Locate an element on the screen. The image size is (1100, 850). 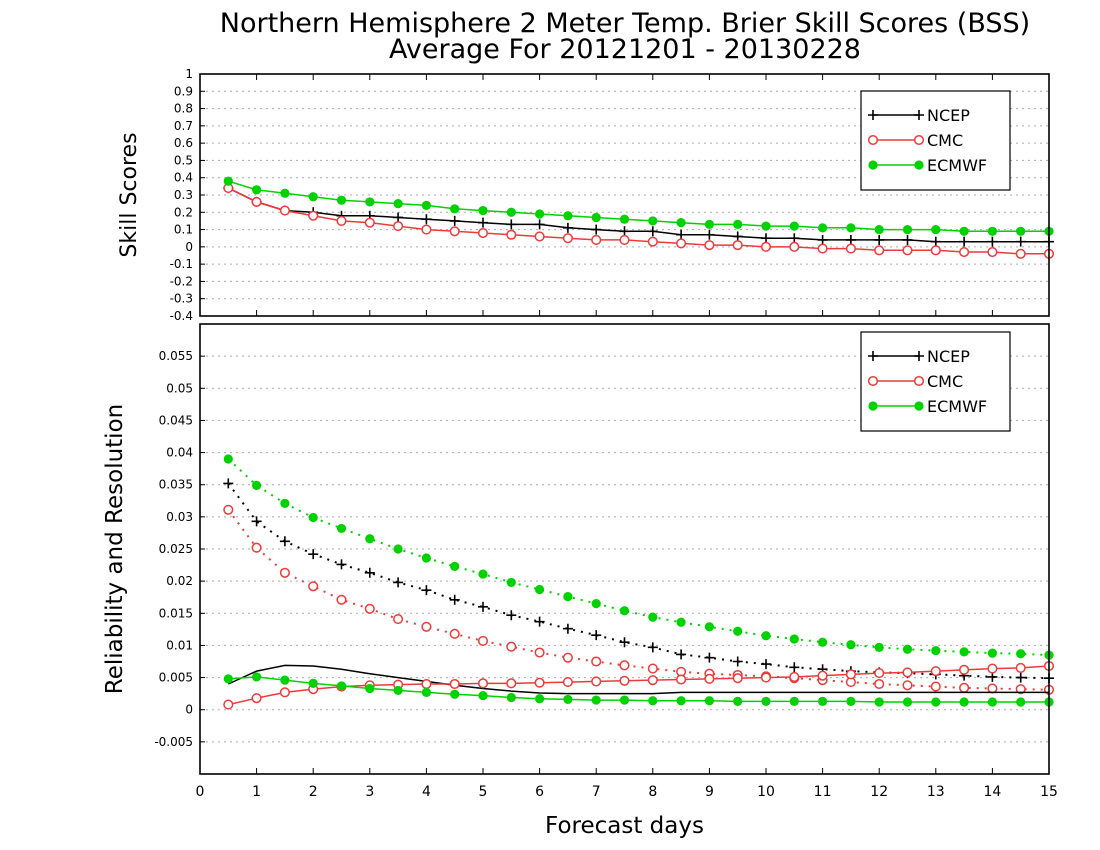
y-tick-label: 0.04 is located at coordinates (179, 453).